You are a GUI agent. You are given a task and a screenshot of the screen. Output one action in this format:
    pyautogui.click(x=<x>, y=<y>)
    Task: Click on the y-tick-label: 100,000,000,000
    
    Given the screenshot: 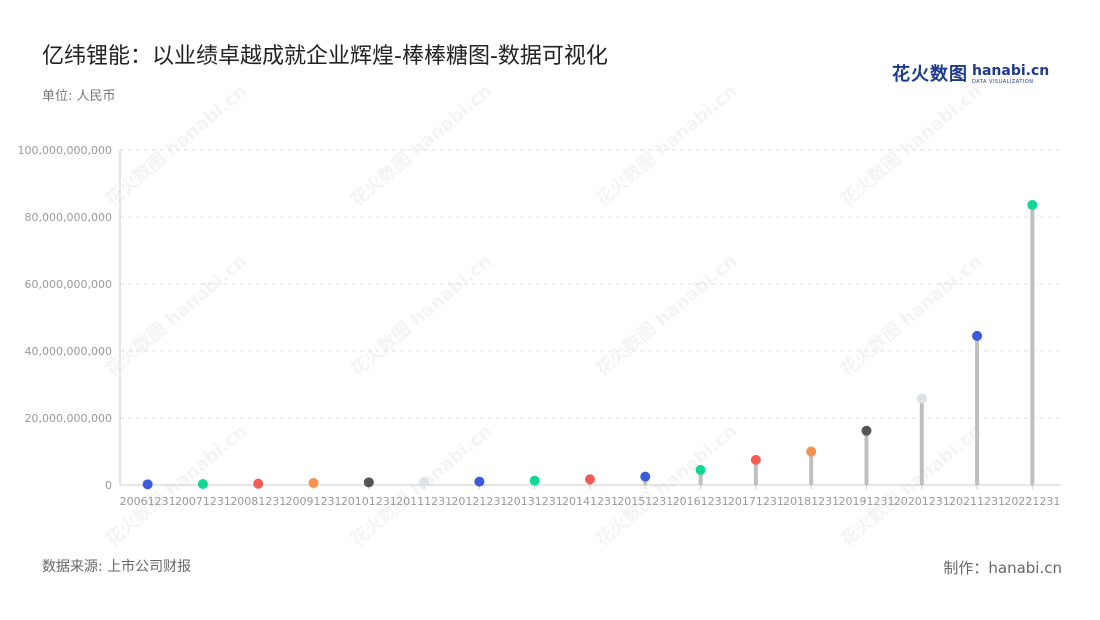 What is the action you would take?
    pyautogui.click(x=65, y=150)
    